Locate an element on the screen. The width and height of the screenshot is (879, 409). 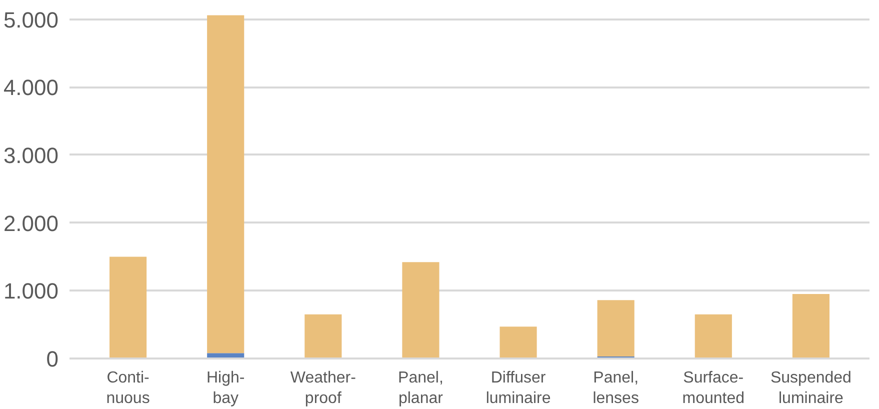
y-tick-label: 3.000 is located at coordinates (31, 155).